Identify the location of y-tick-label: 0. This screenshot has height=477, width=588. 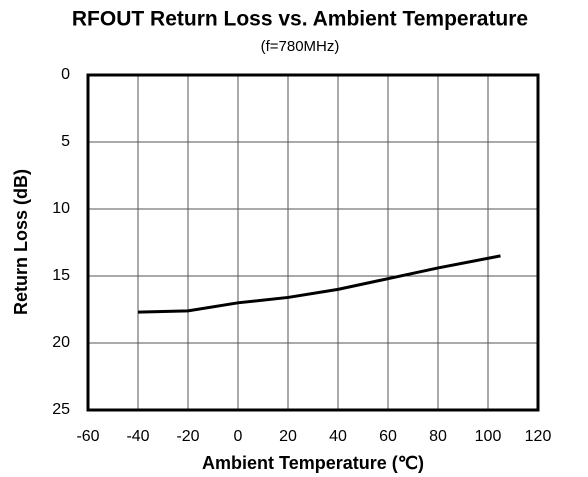
(65, 74).